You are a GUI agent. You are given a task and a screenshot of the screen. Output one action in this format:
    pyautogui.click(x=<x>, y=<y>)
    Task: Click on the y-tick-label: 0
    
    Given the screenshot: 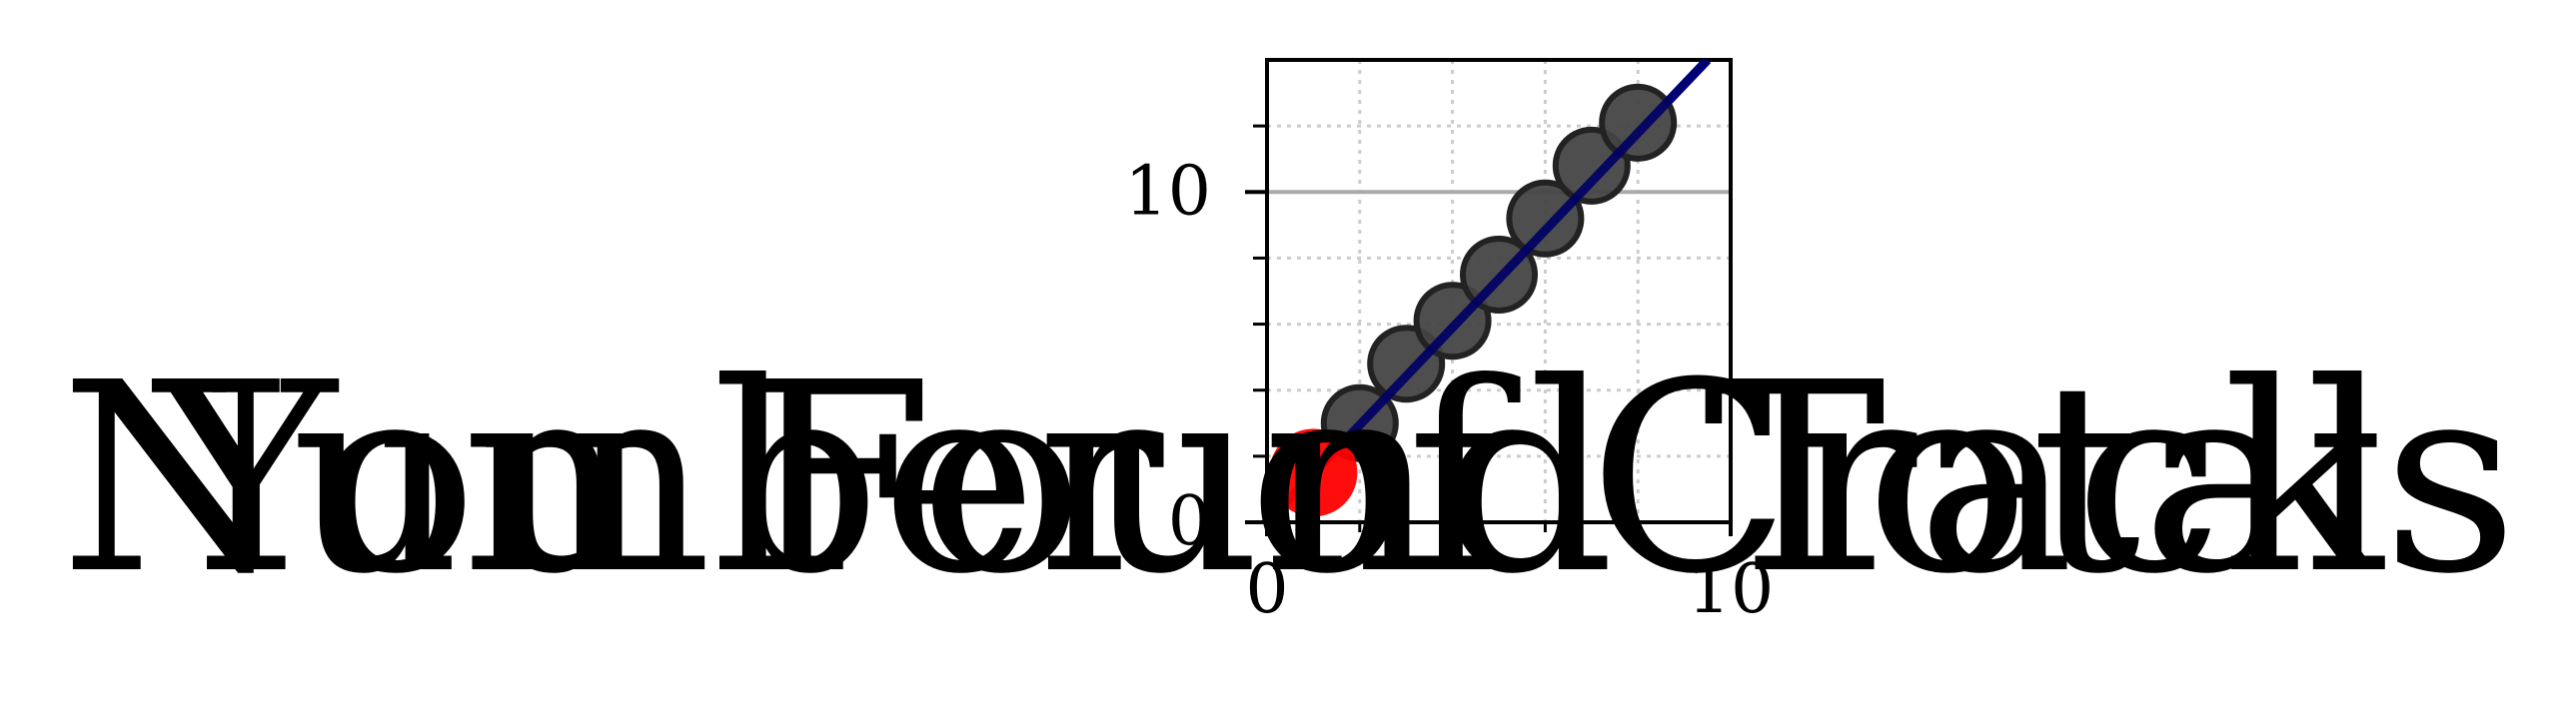 What is the action you would take?
    pyautogui.click(x=1189, y=521)
    